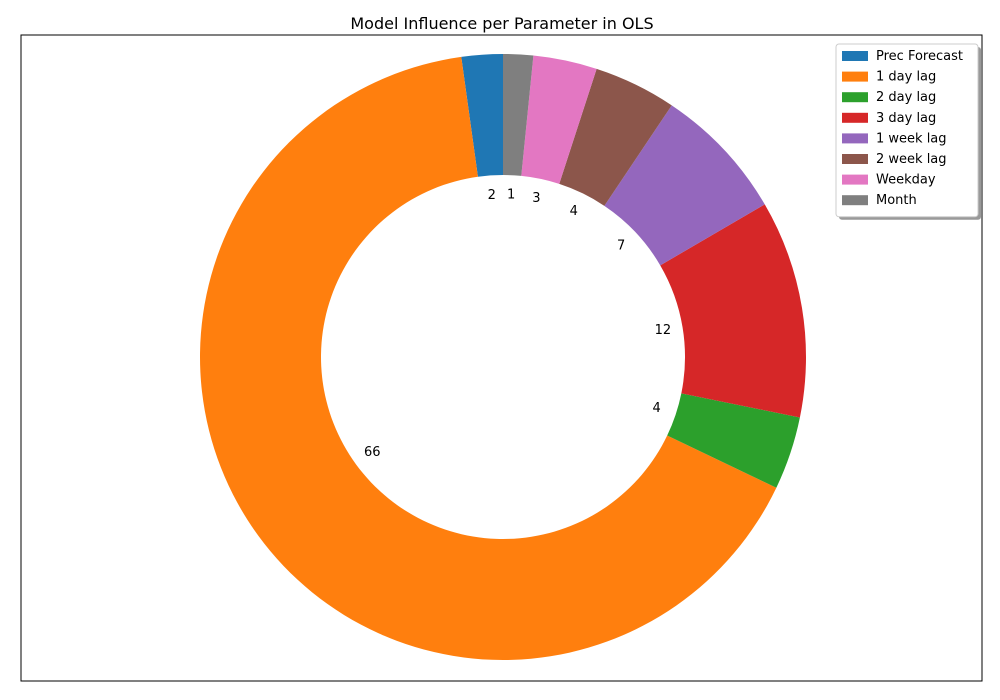  What do you see at coordinates (855, 97) in the screenshot?
I see `legend-swatch-2-day-lag` at bounding box center [855, 97].